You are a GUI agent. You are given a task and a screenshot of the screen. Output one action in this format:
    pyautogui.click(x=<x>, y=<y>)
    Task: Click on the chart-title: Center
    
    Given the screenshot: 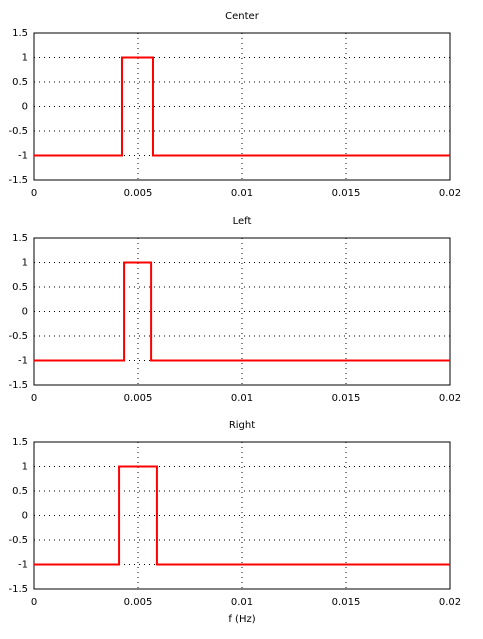 What is the action you would take?
    pyautogui.click(x=242, y=16)
    